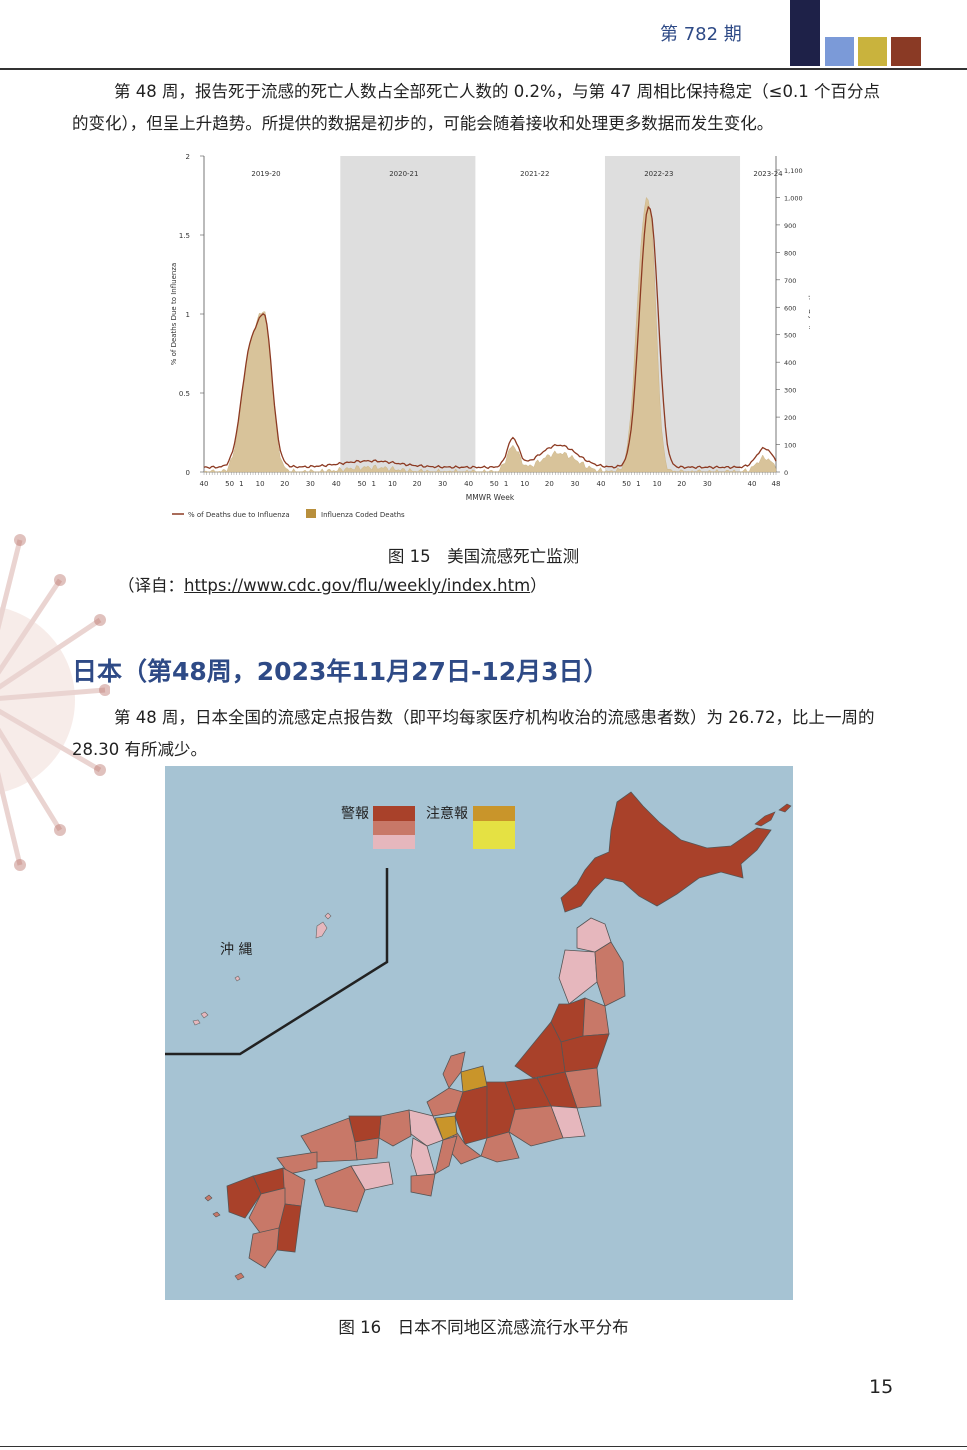 The width and height of the screenshot is (967, 1450). I want to click on legend-line-label: % of Deaths due to Influenza, so click(239, 515).